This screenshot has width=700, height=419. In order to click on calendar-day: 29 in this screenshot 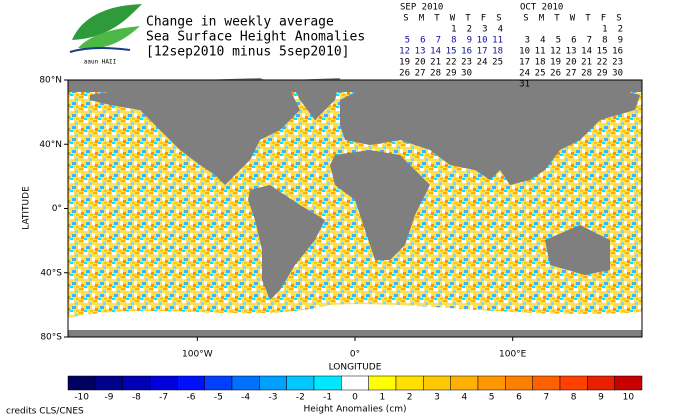, I will do `click(602, 74)`.